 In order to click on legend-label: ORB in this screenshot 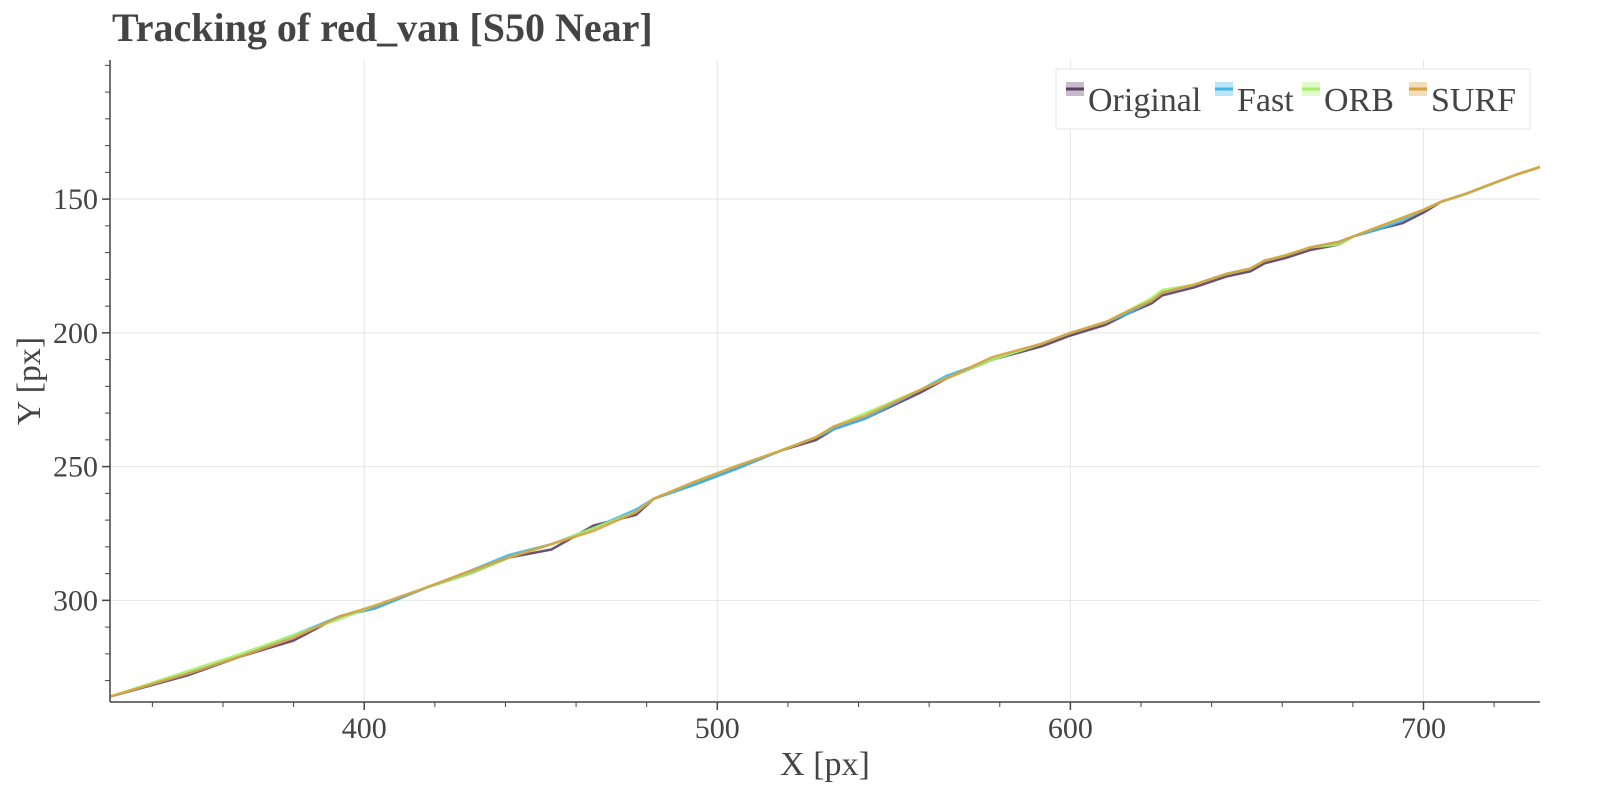, I will do `click(1359, 100)`.